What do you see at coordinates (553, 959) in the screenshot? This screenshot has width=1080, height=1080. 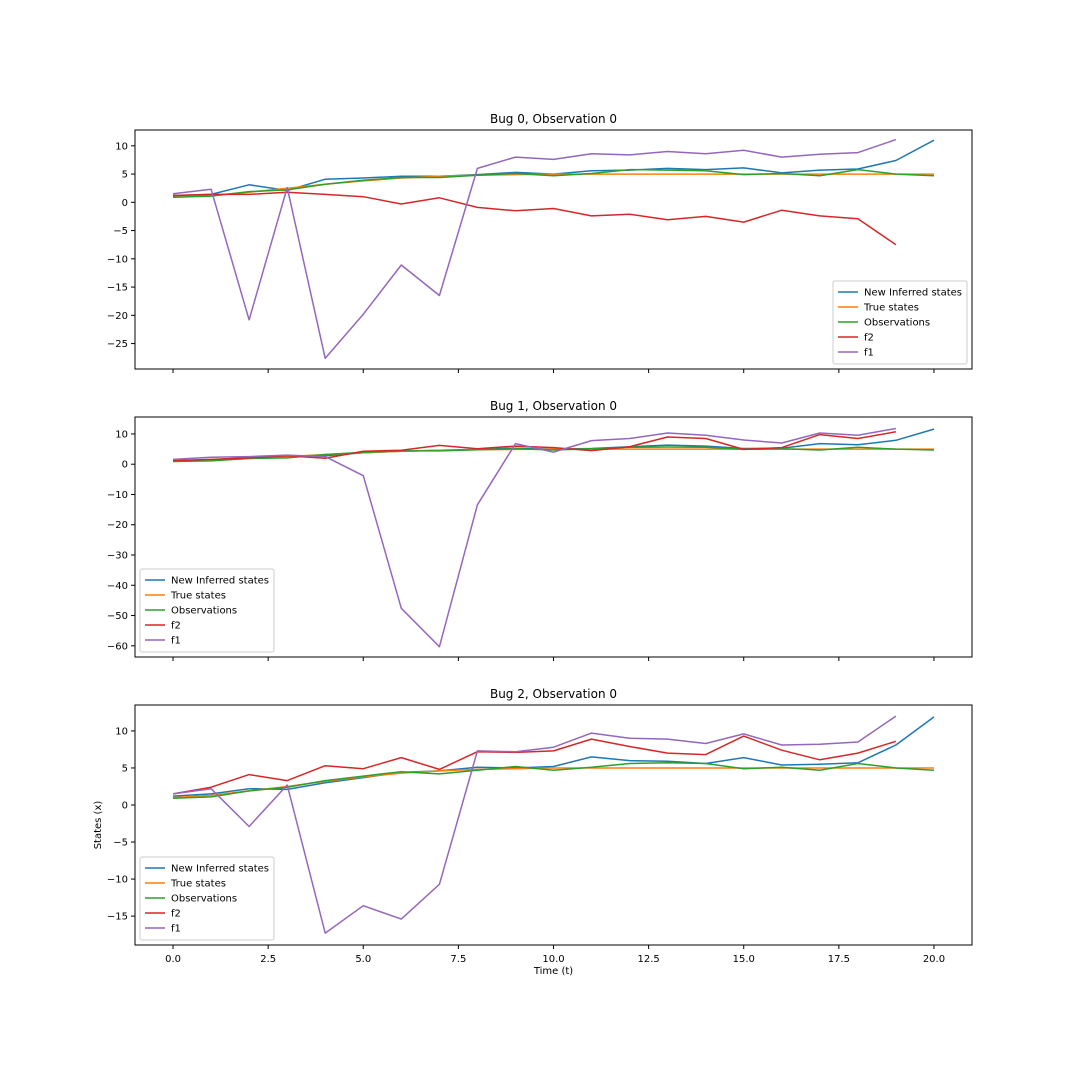 I see `x-tick-label: 10.0` at bounding box center [553, 959].